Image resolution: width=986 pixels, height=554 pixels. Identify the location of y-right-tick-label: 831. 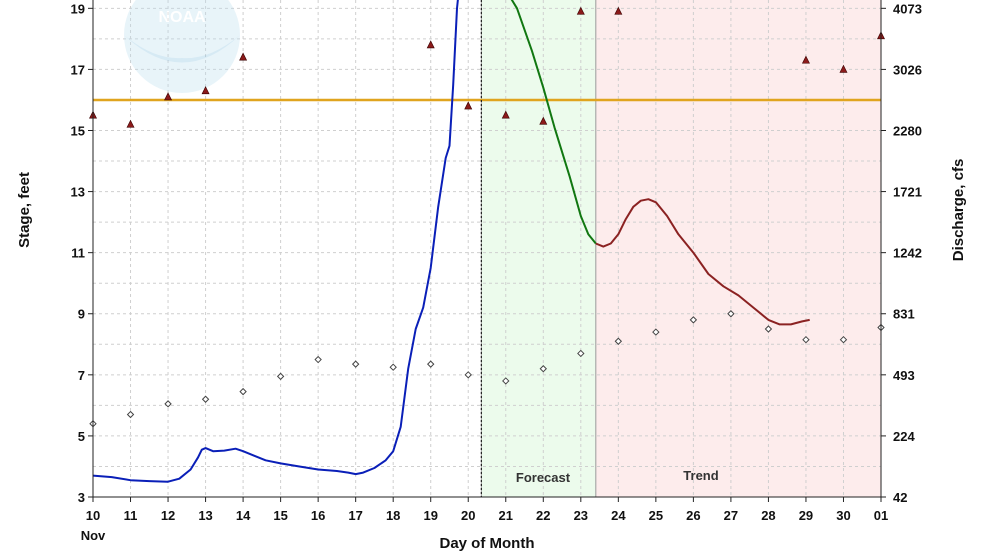
(904, 314).